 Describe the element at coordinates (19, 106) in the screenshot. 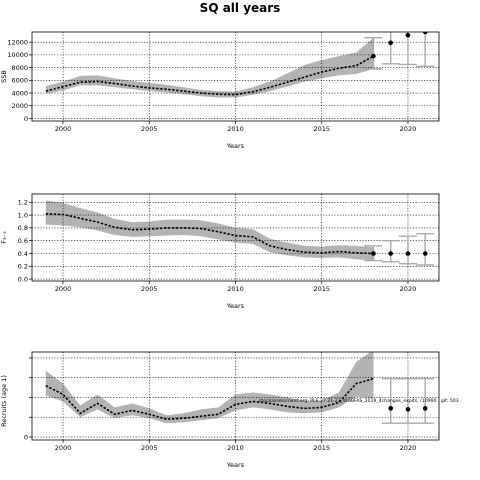

I see `y-tick-label-ssb-2000: 2000` at that location.